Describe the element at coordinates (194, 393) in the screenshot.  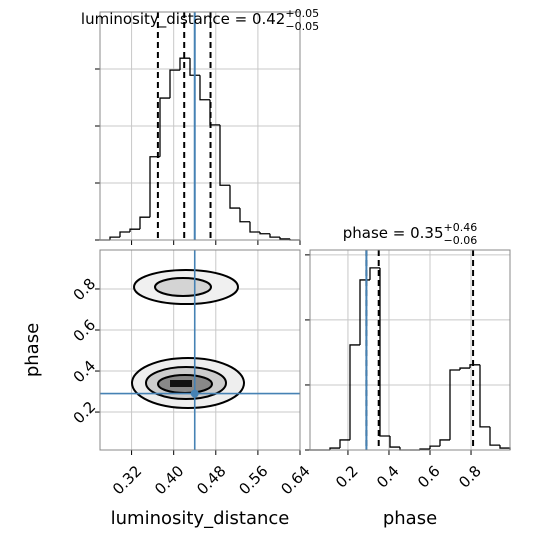
I see `truth-point` at that location.